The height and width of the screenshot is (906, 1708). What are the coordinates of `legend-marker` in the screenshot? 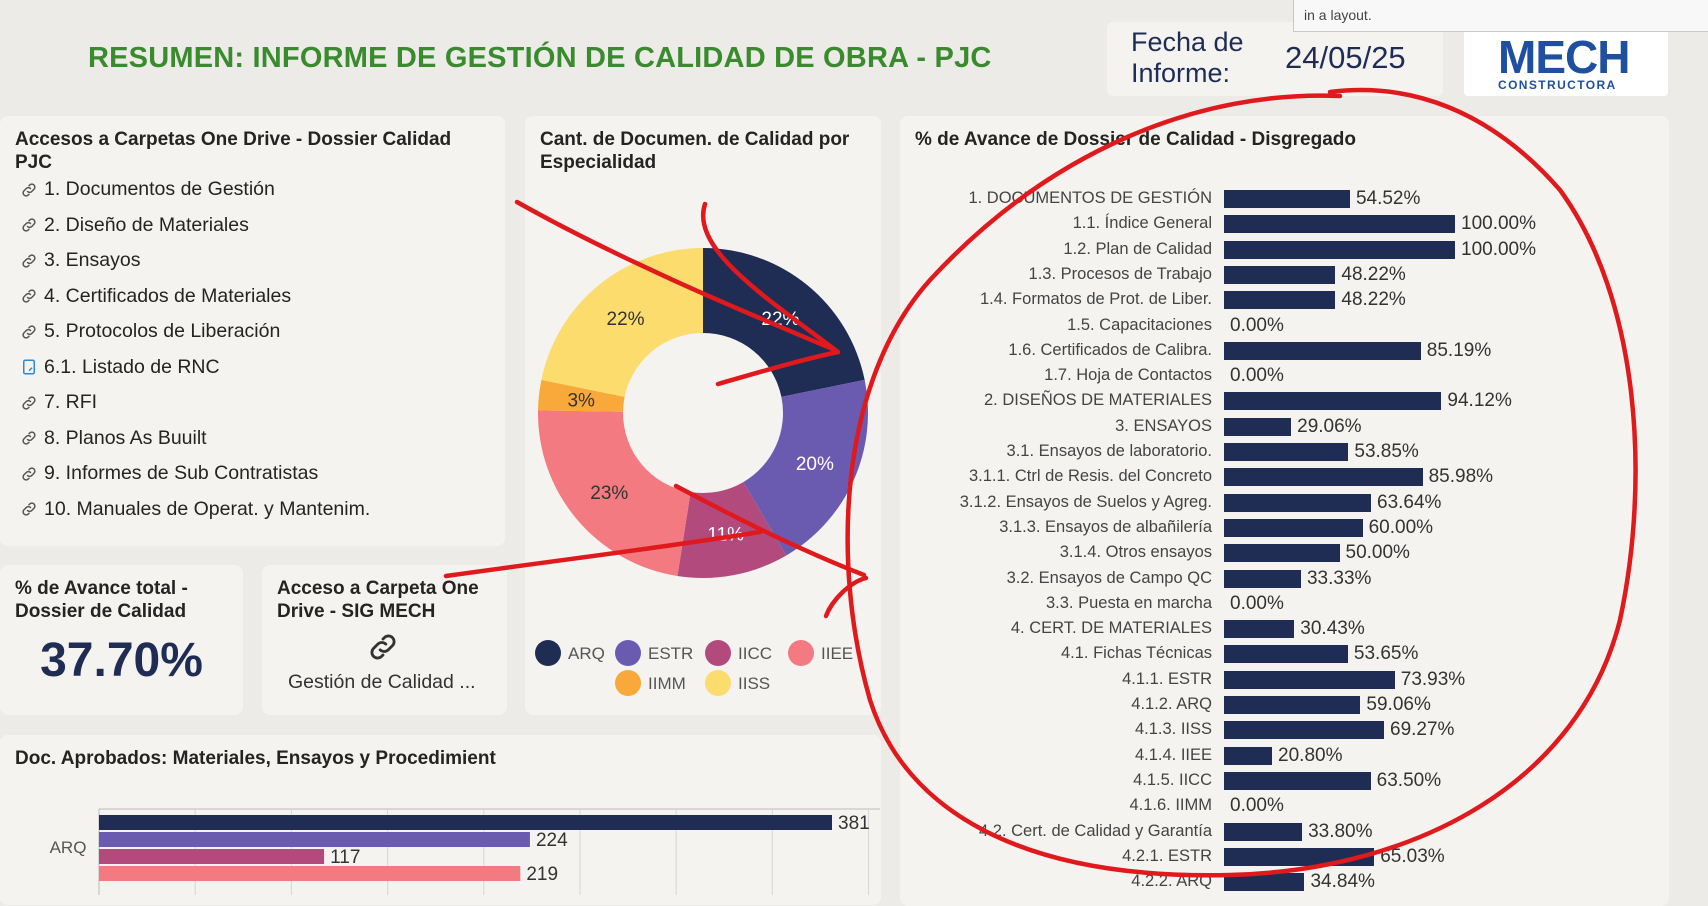 It's located at (628, 653).